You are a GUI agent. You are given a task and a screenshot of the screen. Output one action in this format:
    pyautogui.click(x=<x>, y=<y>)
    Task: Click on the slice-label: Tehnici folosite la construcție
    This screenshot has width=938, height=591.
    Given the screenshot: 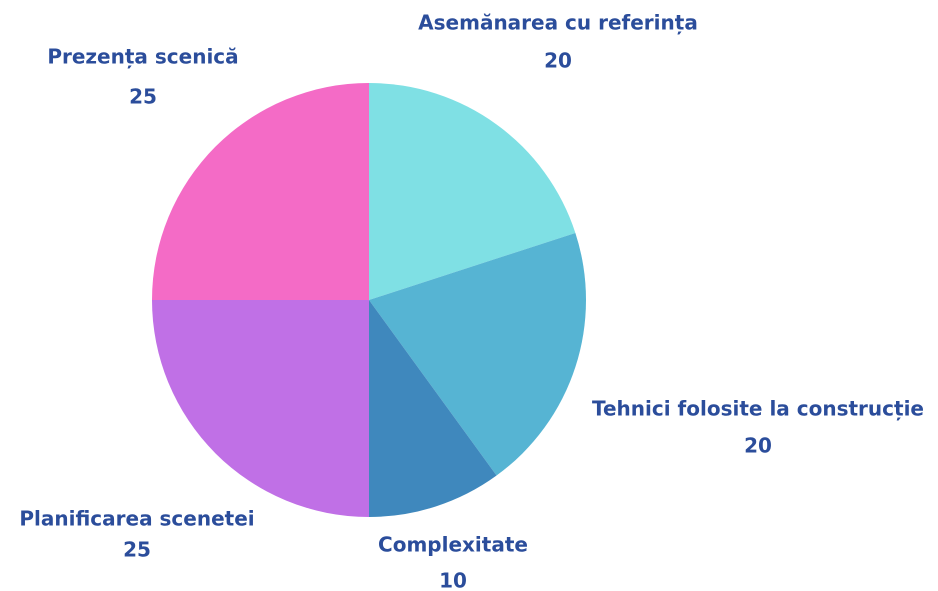 What is the action you would take?
    pyautogui.click(x=758, y=409)
    